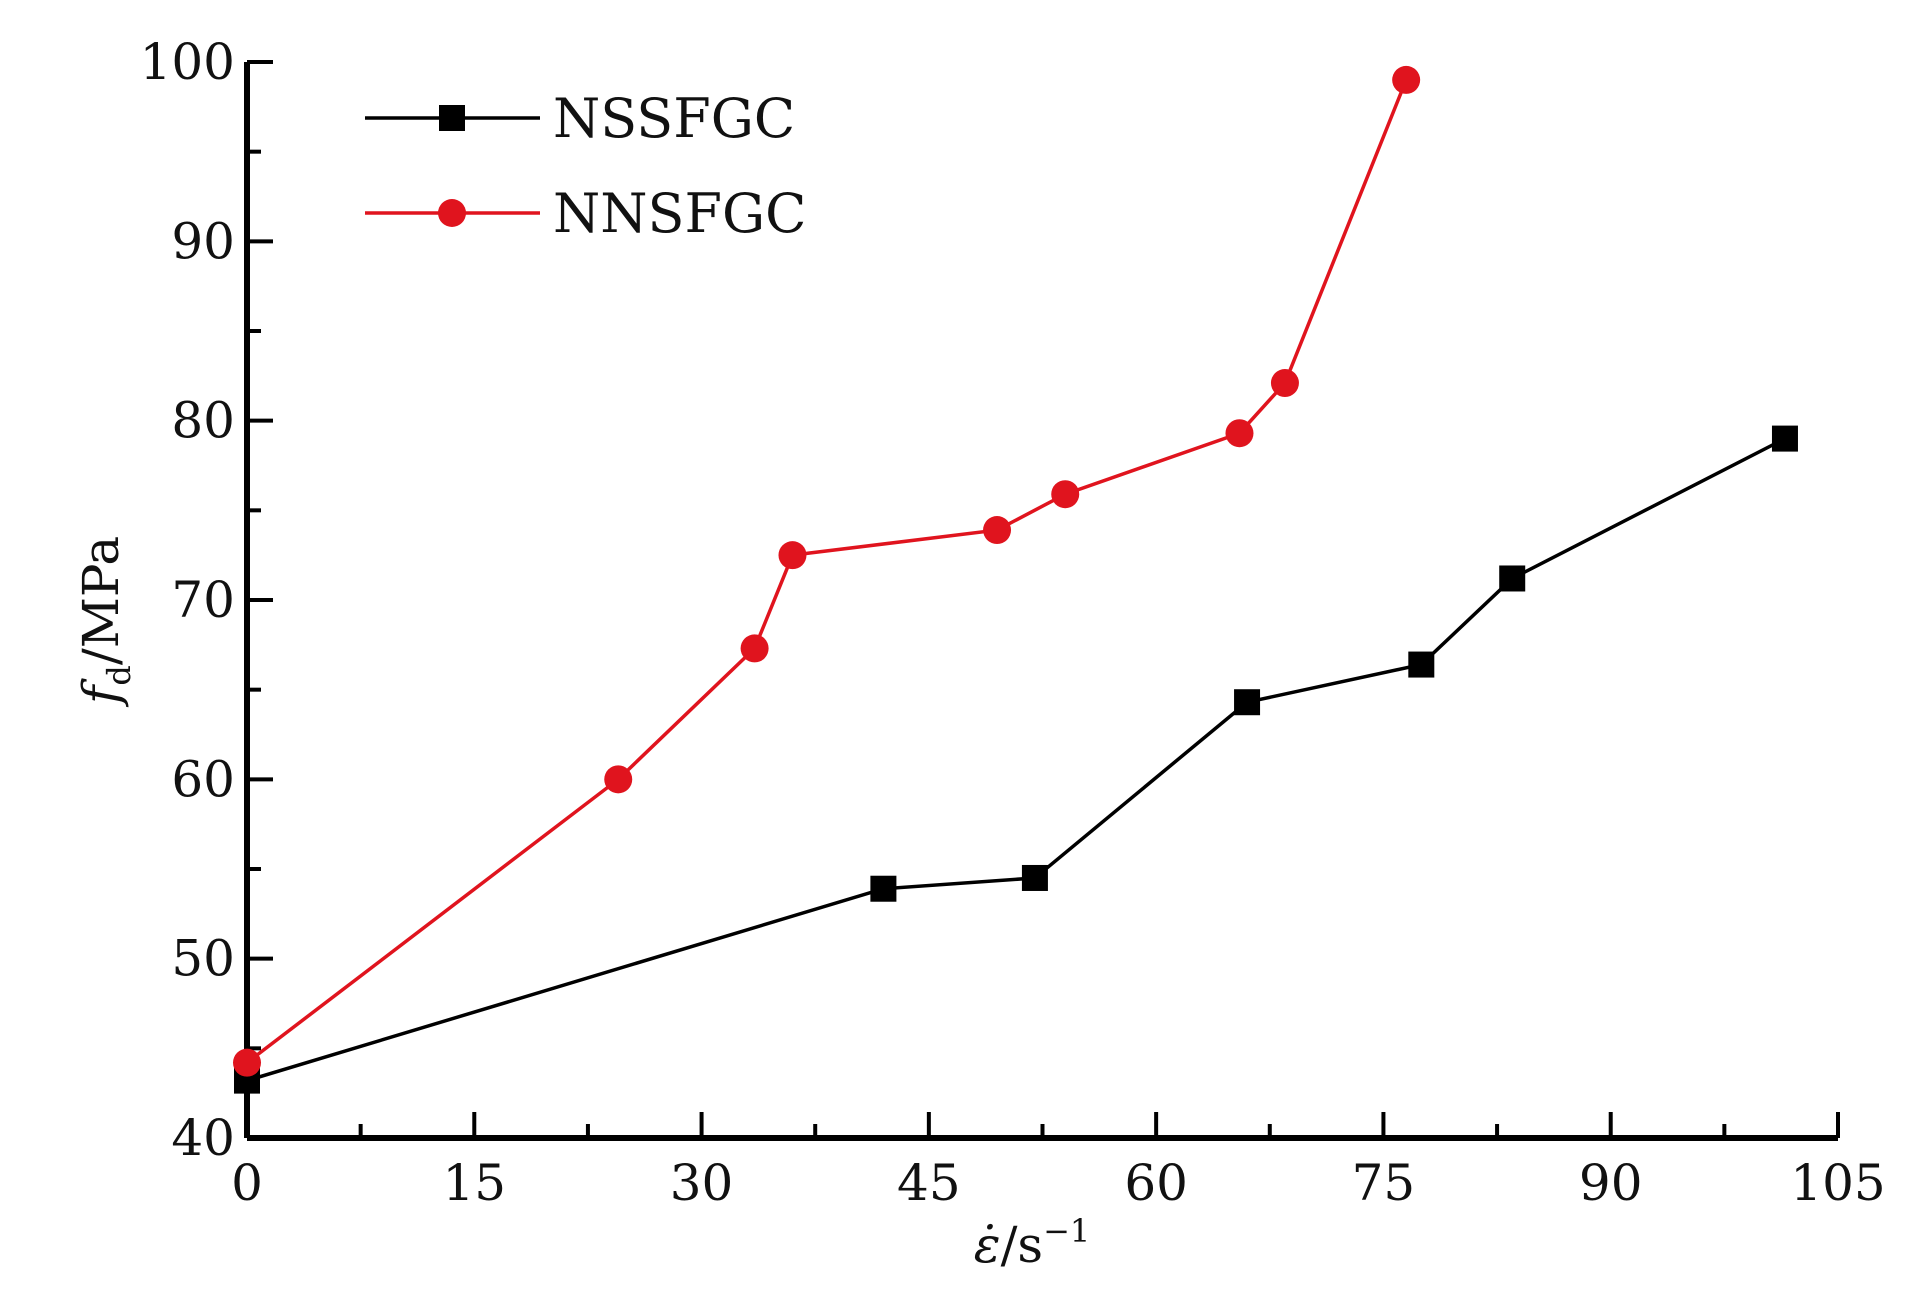  Describe the element at coordinates (187, 62) in the screenshot. I see `y-tick-label: 100` at that location.